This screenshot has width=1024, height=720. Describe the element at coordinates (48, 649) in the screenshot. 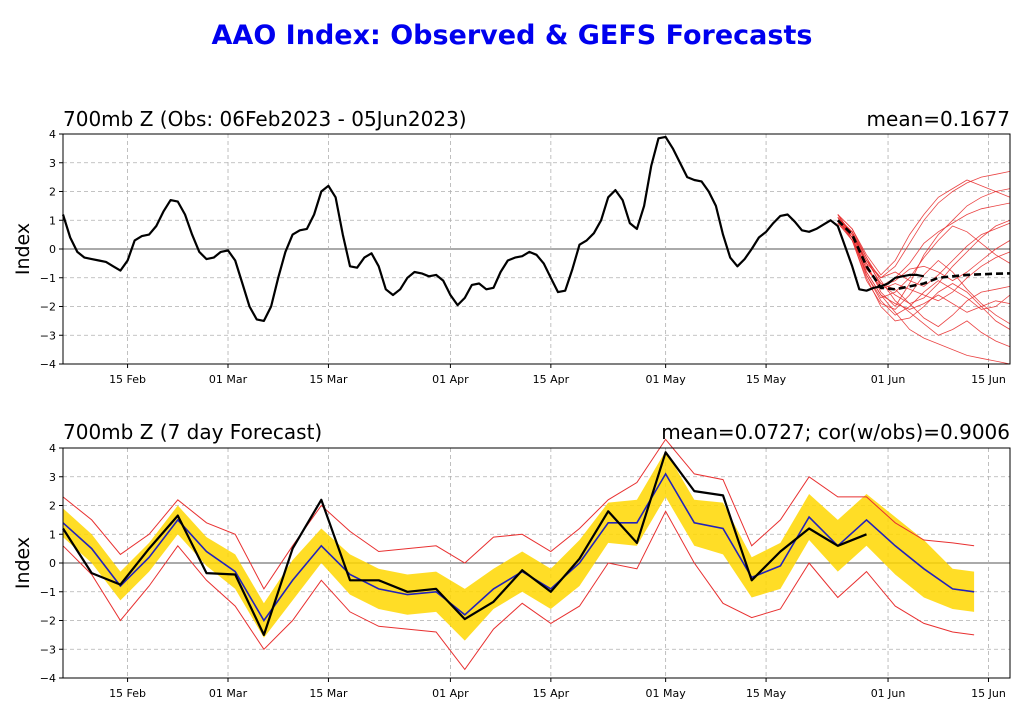

I see `fc-panel-ytick-label: −3` at that location.